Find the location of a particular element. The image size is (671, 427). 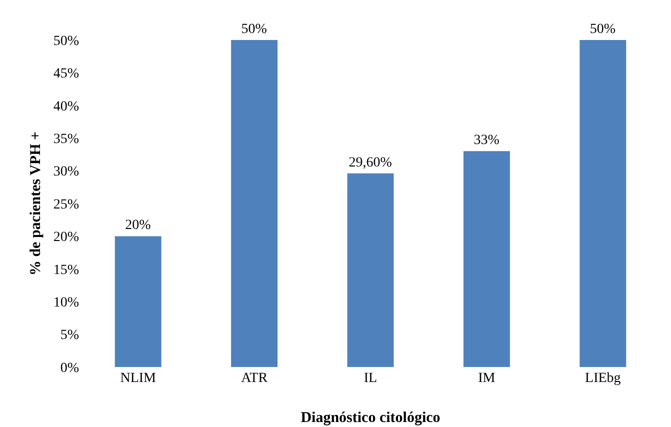

y-tick-label: 20% is located at coordinates (66, 238).